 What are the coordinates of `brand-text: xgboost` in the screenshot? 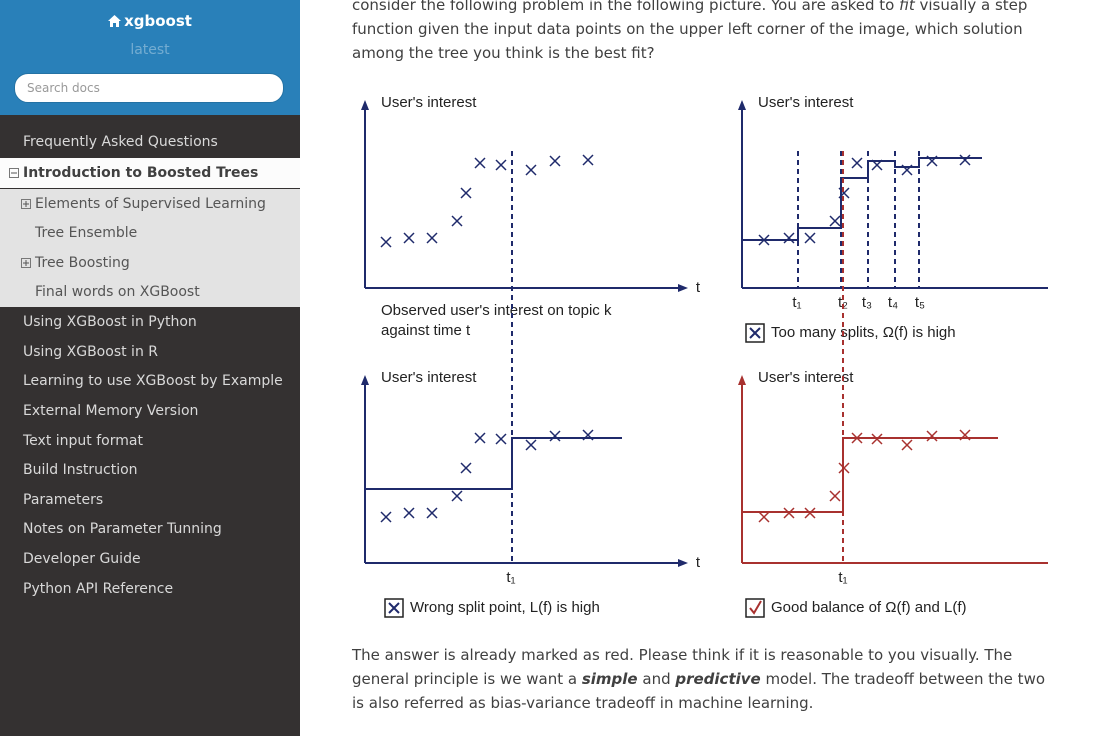 It's located at (158, 21).